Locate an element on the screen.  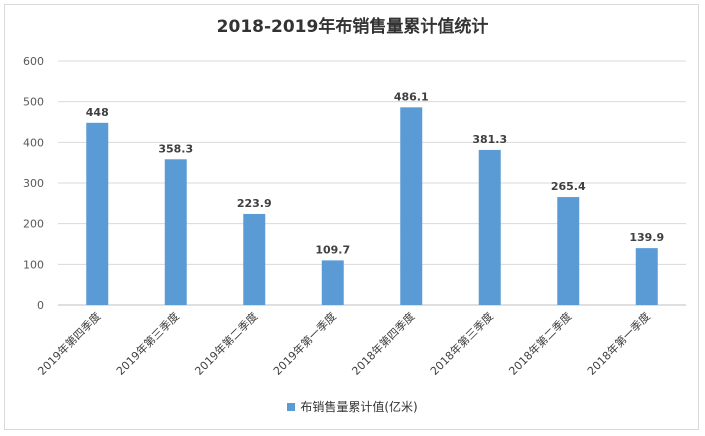
y-tick-label: 600 is located at coordinates (33, 61).